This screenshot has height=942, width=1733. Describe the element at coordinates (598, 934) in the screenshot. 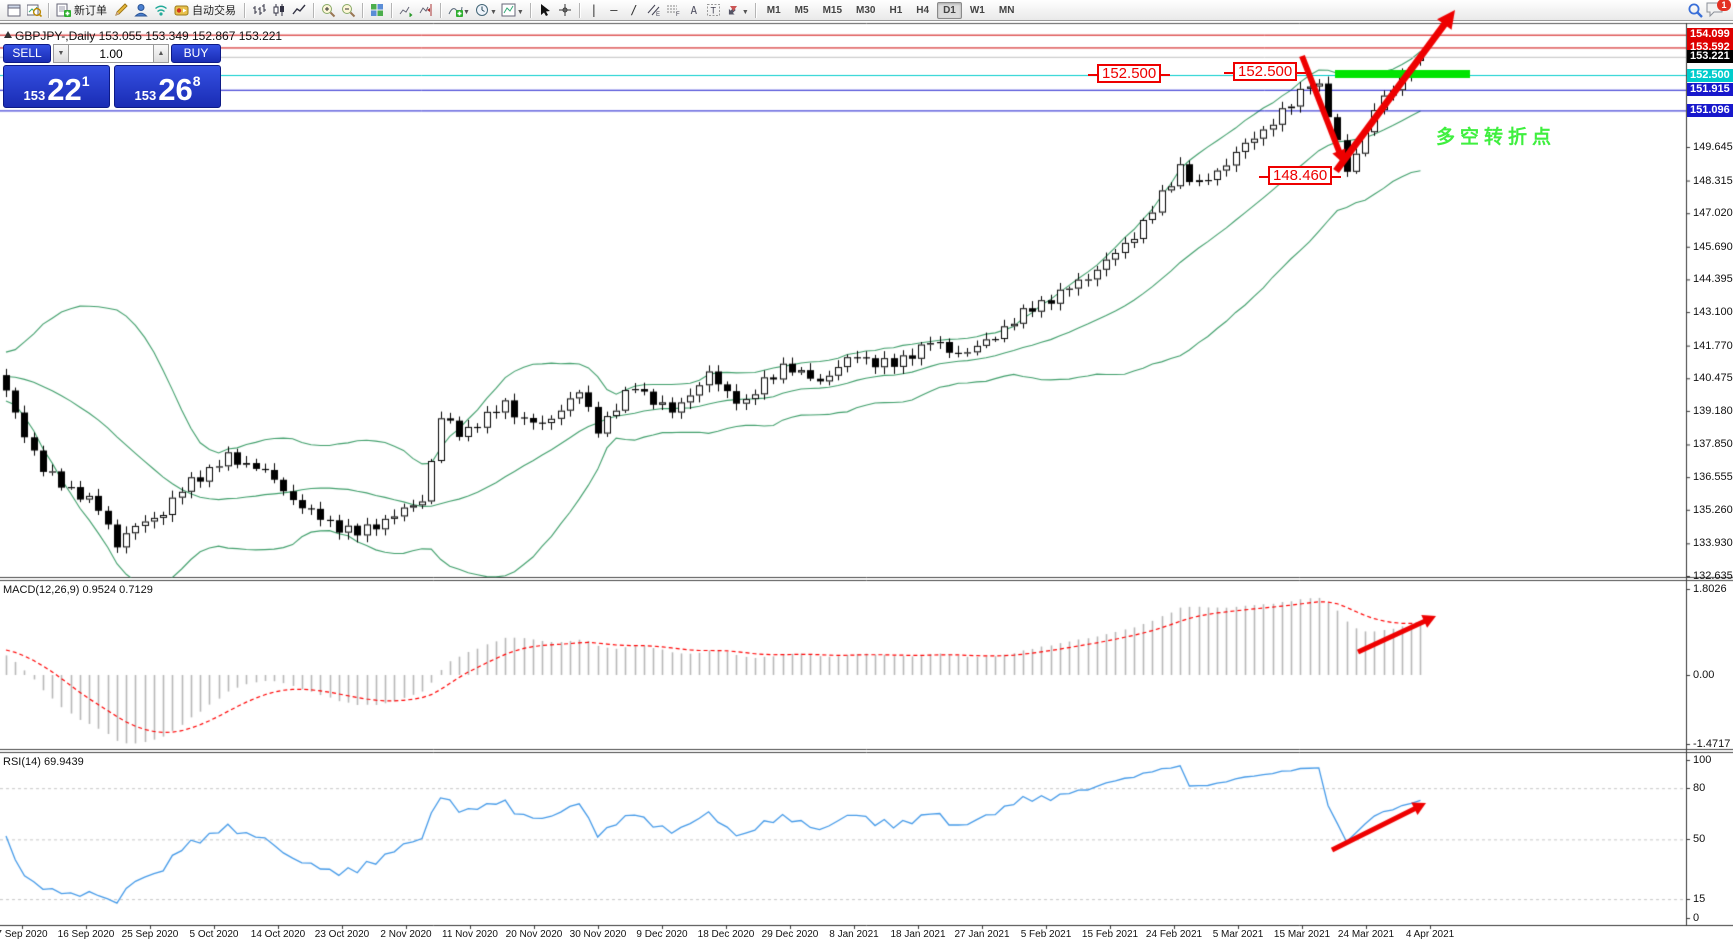

I see `date-axis-label: 30 Nov 2020` at that location.